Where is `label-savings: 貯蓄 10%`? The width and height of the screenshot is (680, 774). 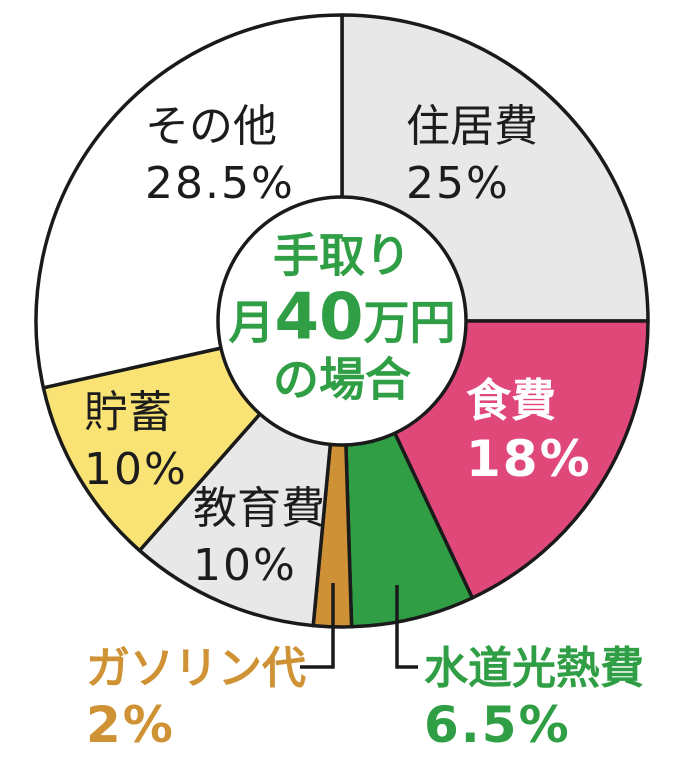
label-savings: 貯蓄 10% is located at coordinates (136, 441).